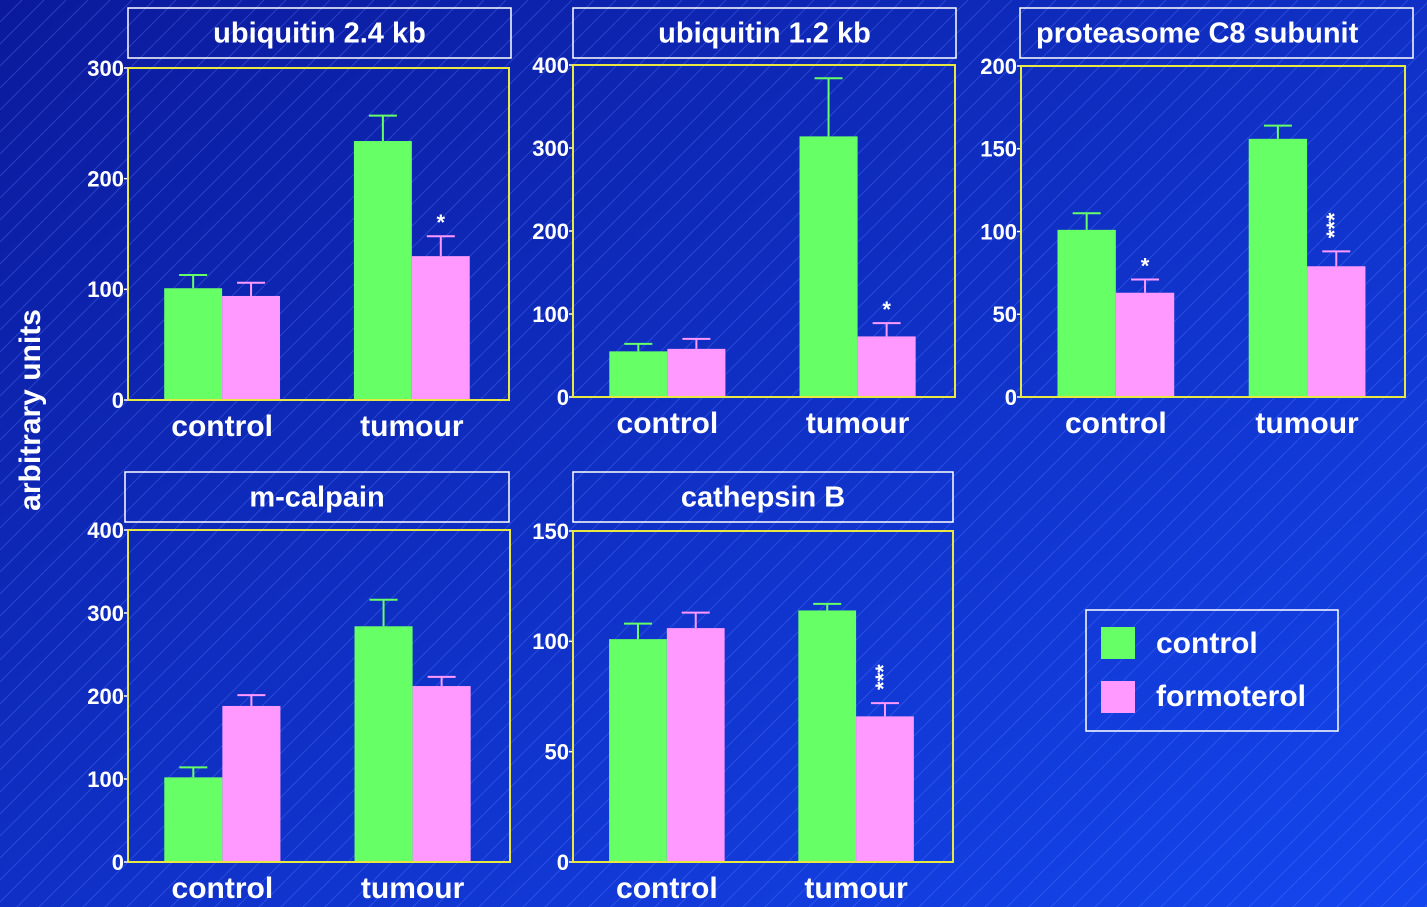  I want to click on chart-title: proteasome C8 subunit, so click(1197, 34).